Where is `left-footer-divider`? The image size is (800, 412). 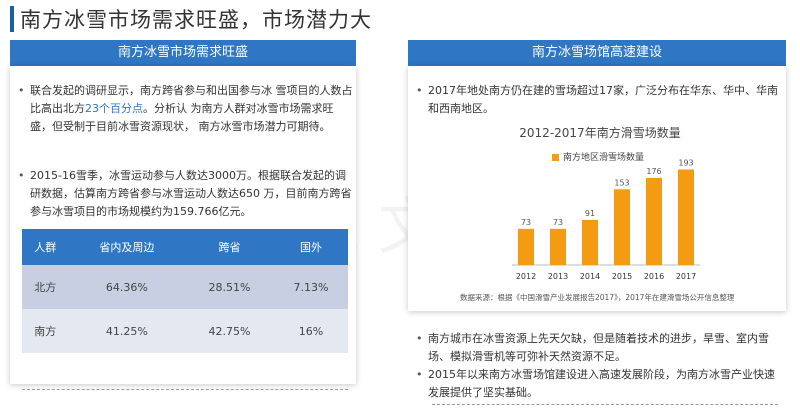 left-footer-divider is located at coordinates (185, 389).